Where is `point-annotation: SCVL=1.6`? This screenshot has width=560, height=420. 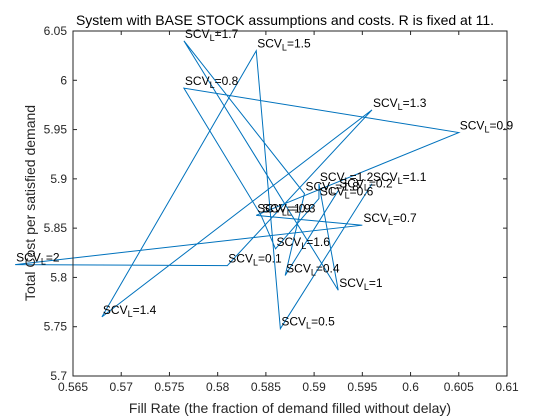
point-annotation: SCVL=1.6 is located at coordinates (304, 243).